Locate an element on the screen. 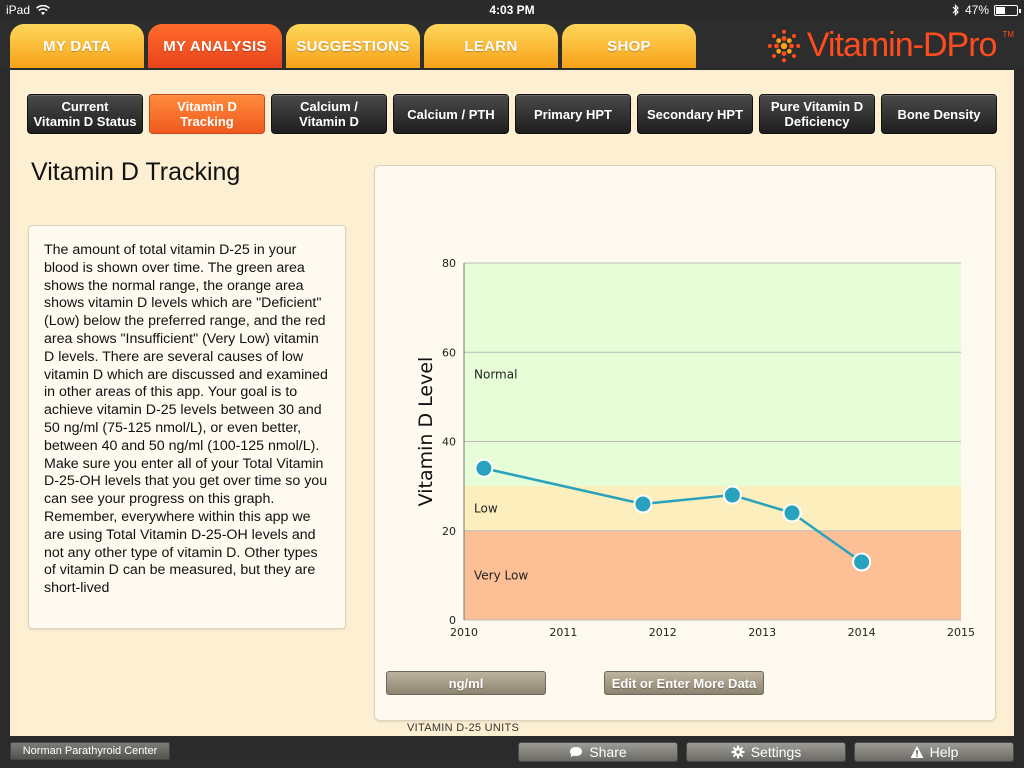 This screenshot has width=1024, height=768. x-tick-label: 2015 is located at coordinates (961, 632).